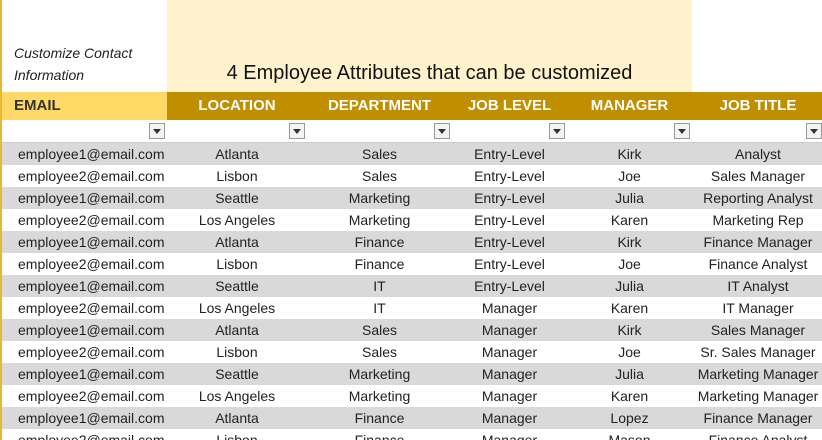 This screenshot has width=822, height=440. I want to click on cell: Finance Analyst, so click(758, 264).